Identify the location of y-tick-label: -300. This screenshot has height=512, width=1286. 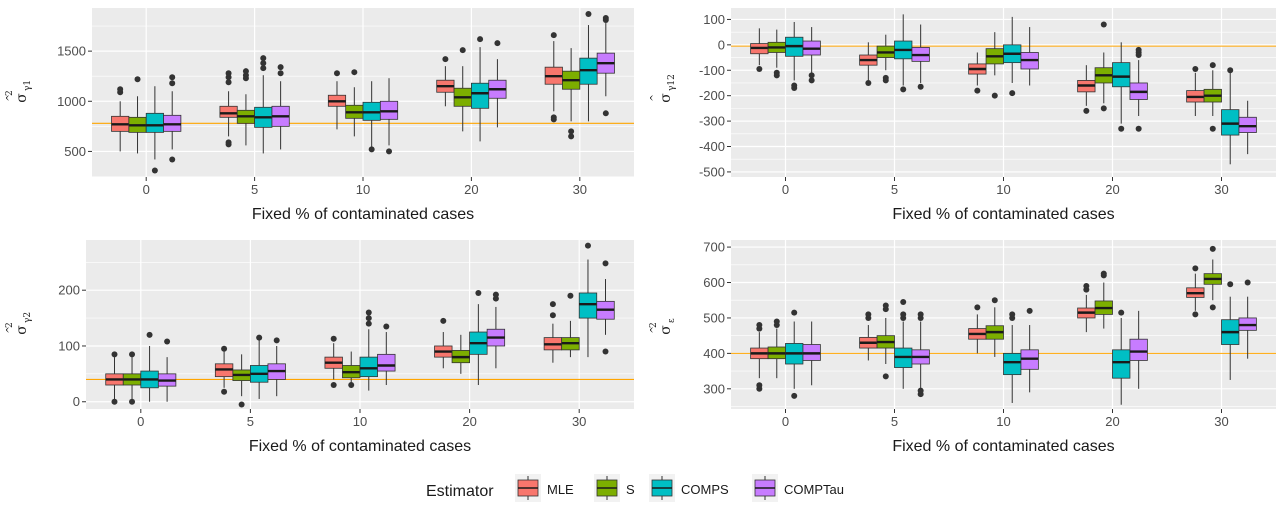
(712, 121).